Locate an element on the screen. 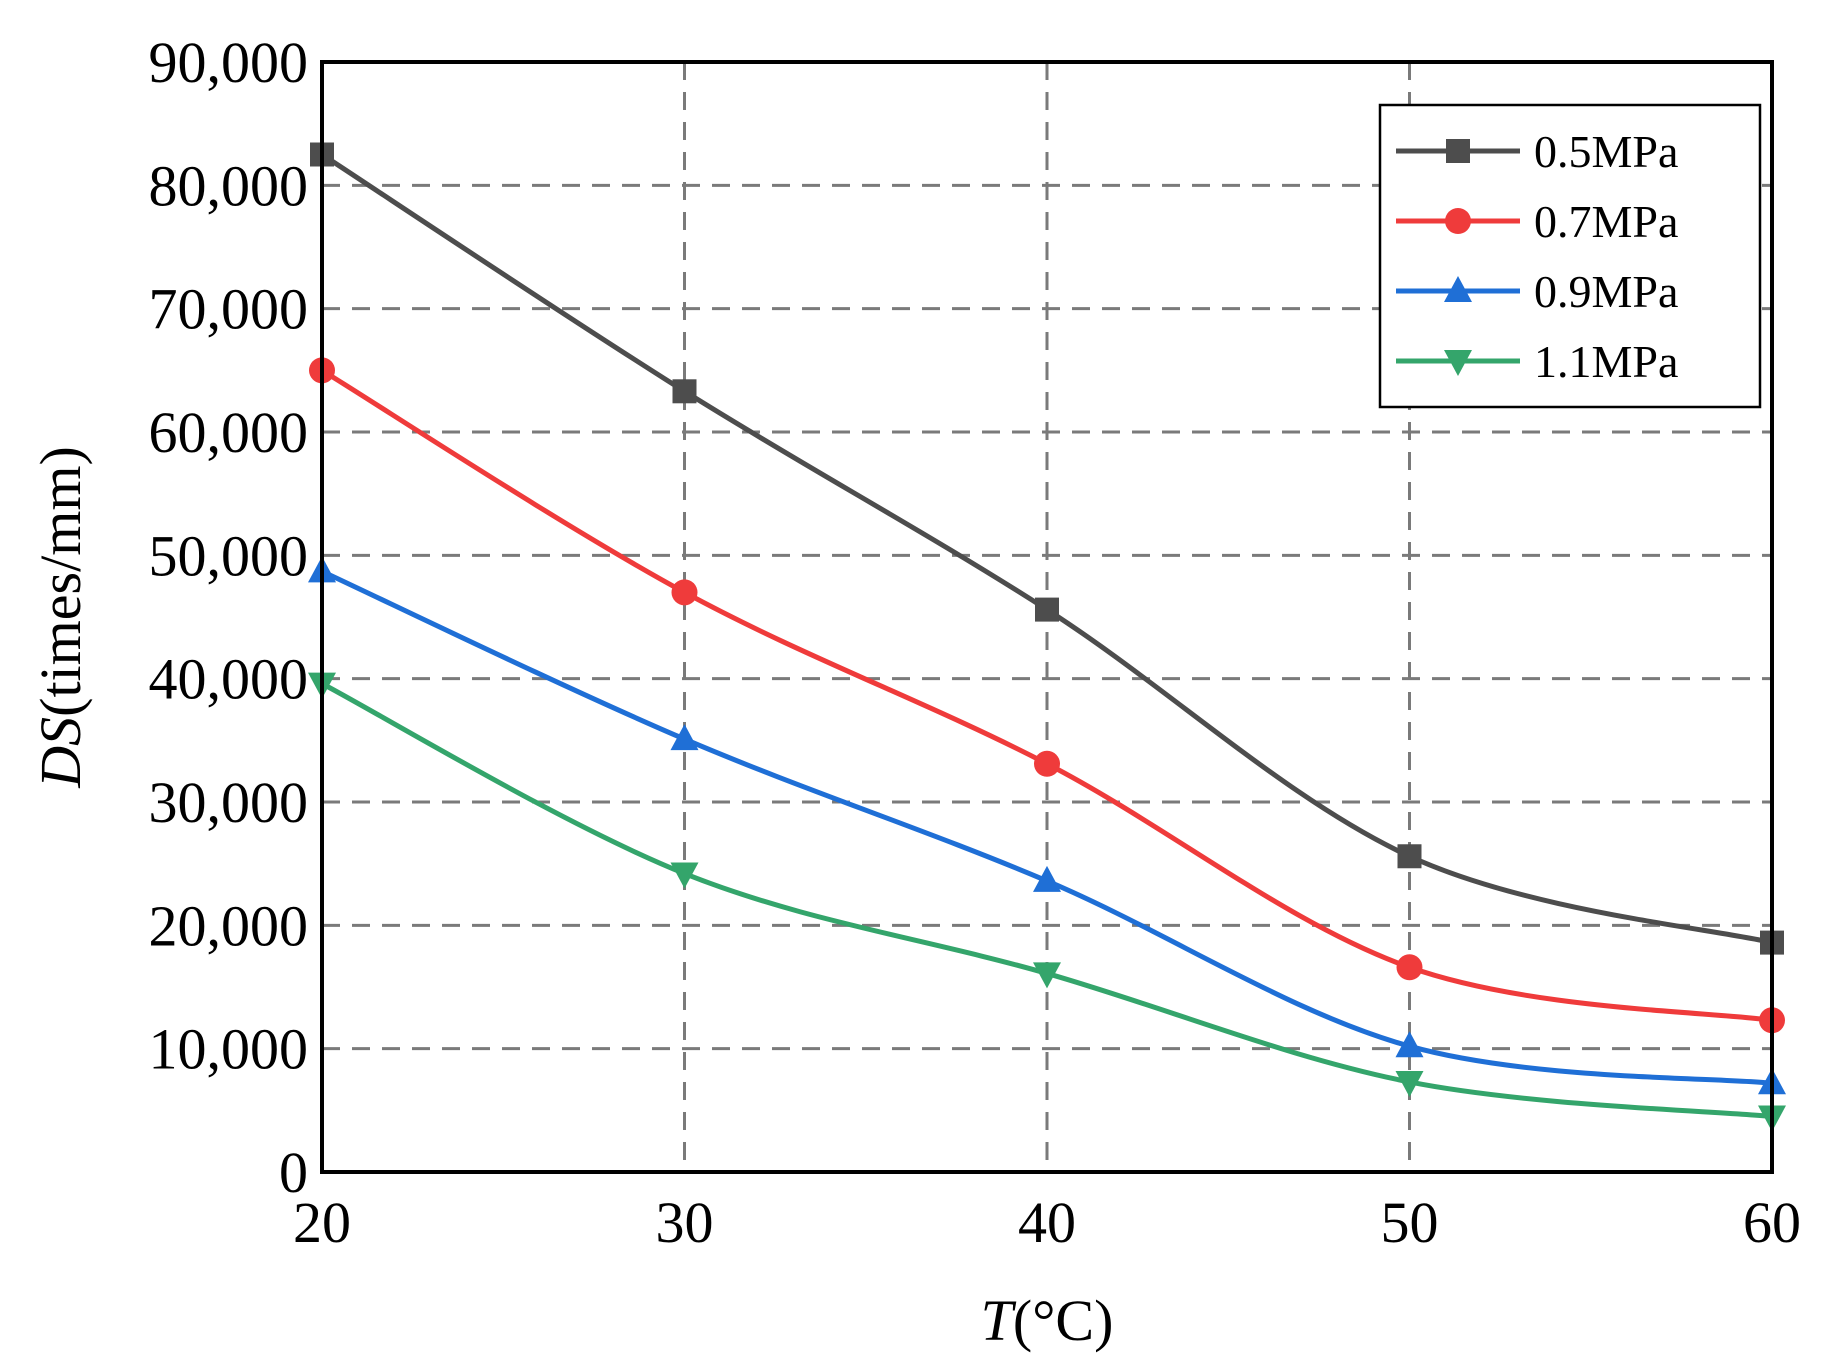 This screenshot has width=1824, height=1363. legend-item: 1.1MPa is located at coordinates (1537, 361).